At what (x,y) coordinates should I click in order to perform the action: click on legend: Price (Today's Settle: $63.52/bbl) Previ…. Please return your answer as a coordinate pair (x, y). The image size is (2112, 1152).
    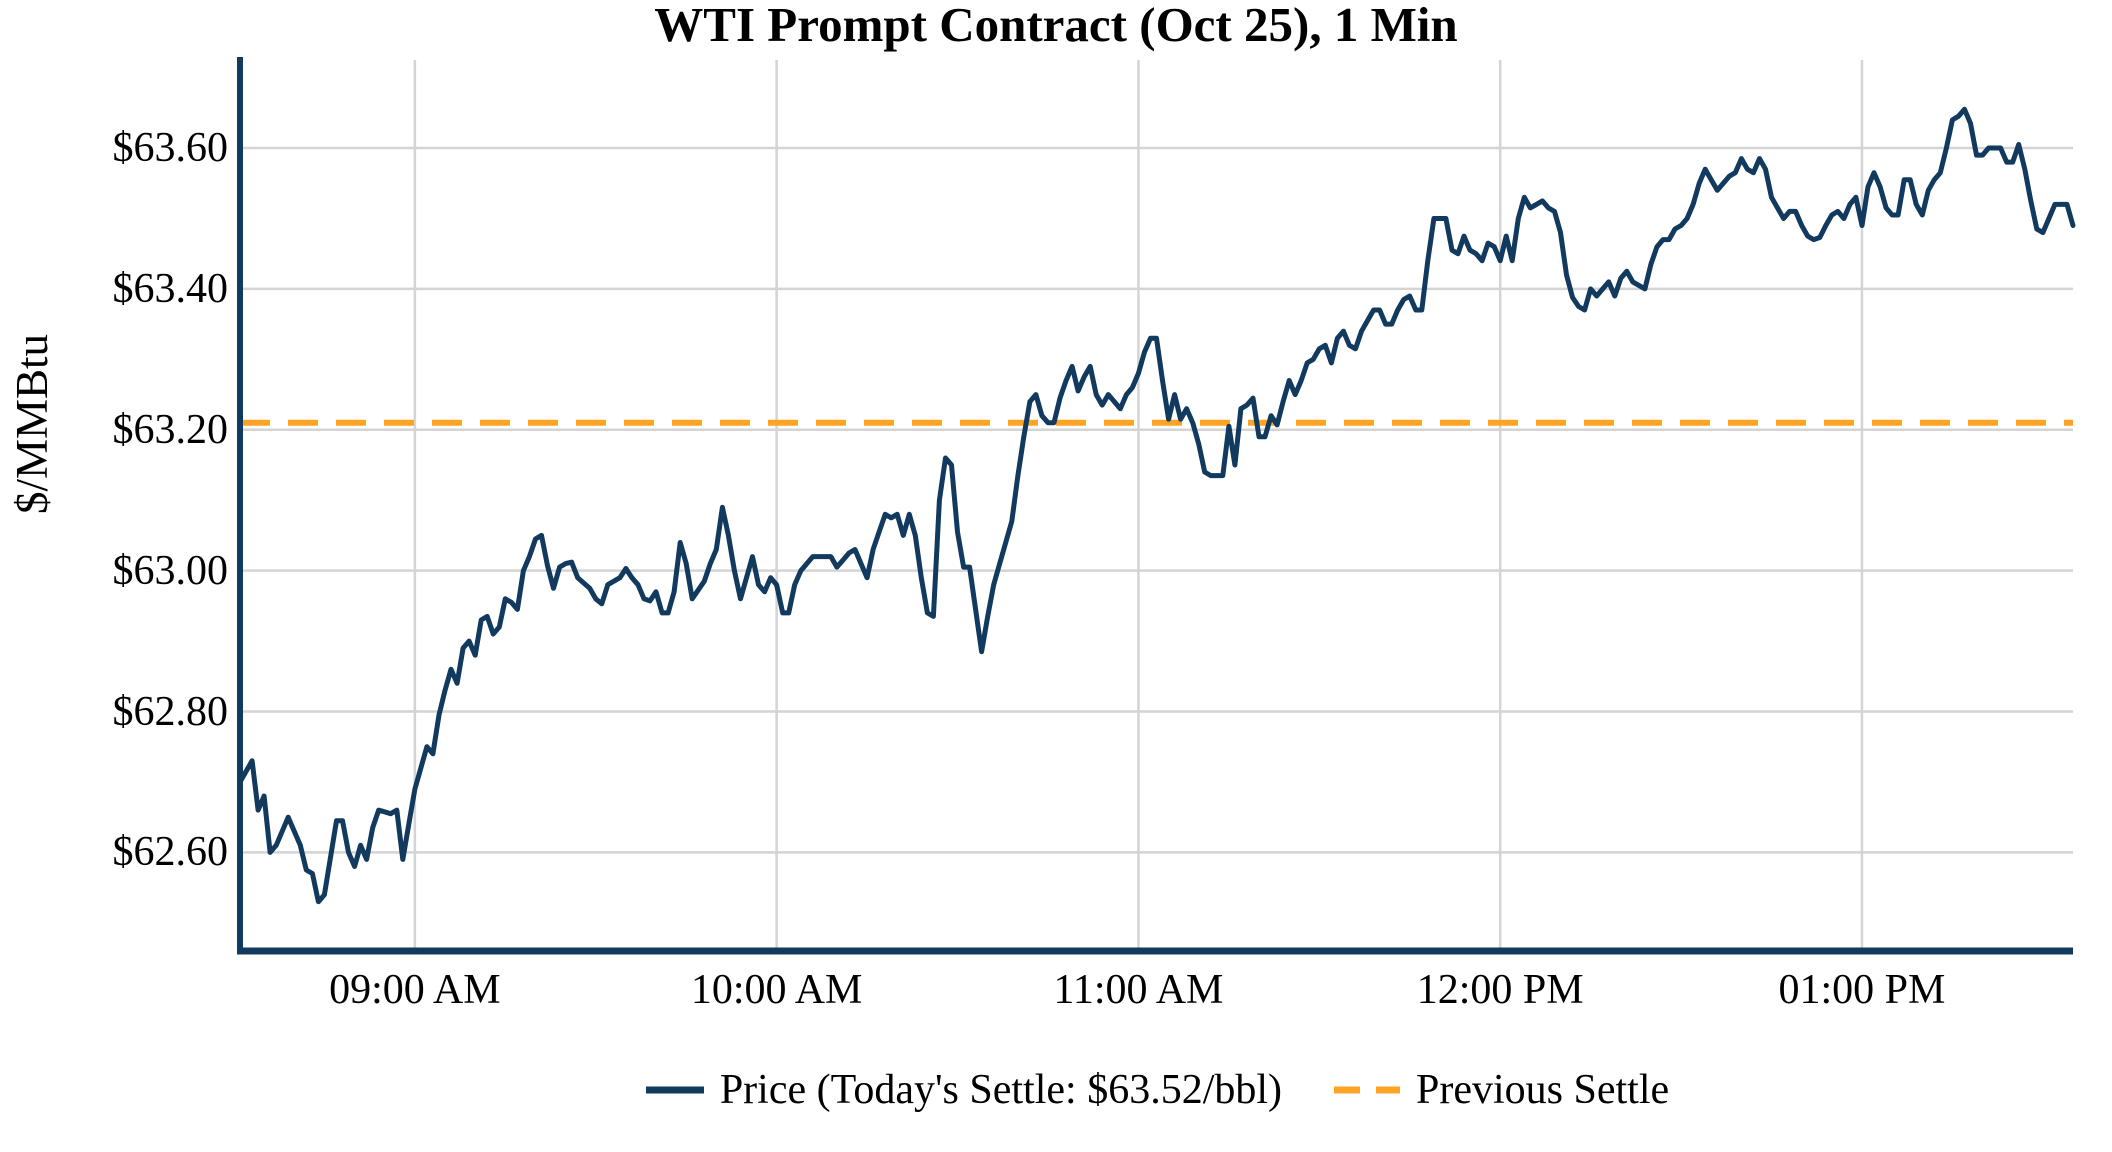
    Looking at the image, I should click on (1156, 1090).